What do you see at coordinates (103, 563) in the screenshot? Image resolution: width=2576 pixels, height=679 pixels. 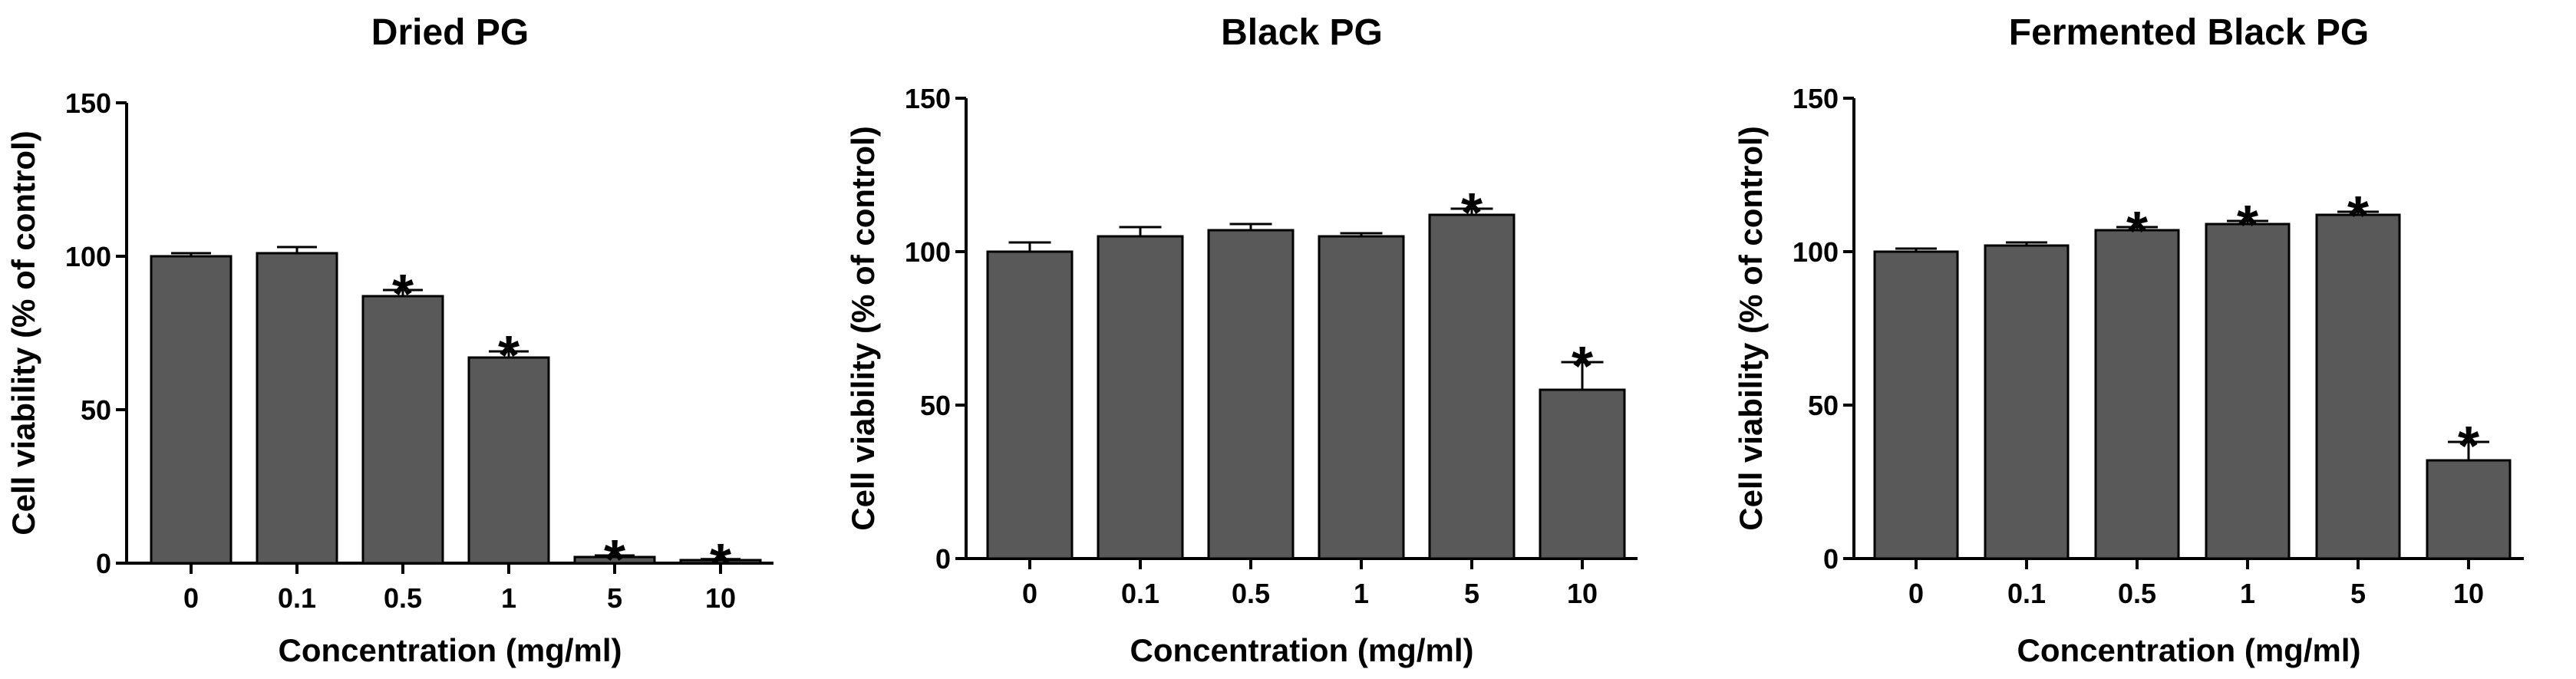 I see `chart-1-y-tick-label-0: 0` at bounding box center [103, 563].